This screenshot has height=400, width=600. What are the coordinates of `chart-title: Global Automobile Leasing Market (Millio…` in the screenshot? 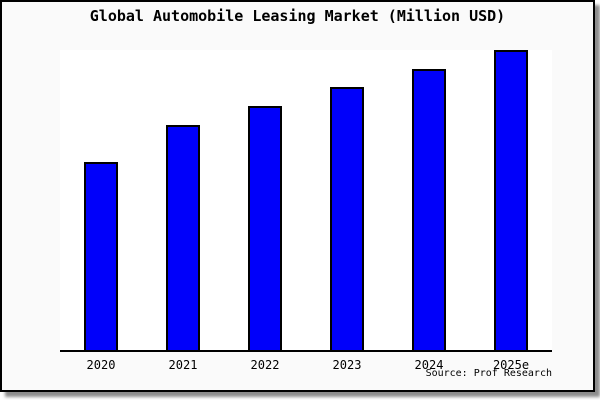 It's located at (297, 16).